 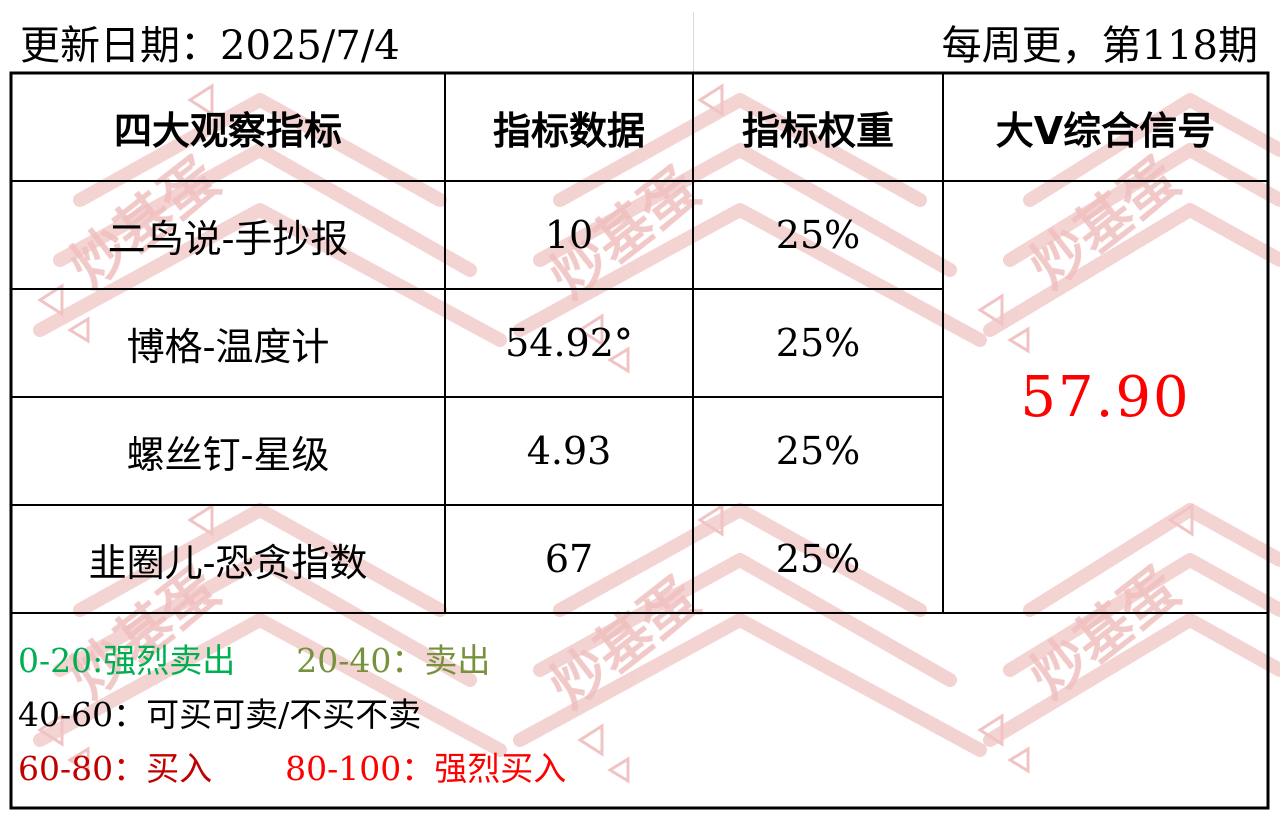 What do you see at coordinates (1105, 397) in the screenshot?
I see `composite-signal-value: 57.90` at bounding box center [1105, 397].